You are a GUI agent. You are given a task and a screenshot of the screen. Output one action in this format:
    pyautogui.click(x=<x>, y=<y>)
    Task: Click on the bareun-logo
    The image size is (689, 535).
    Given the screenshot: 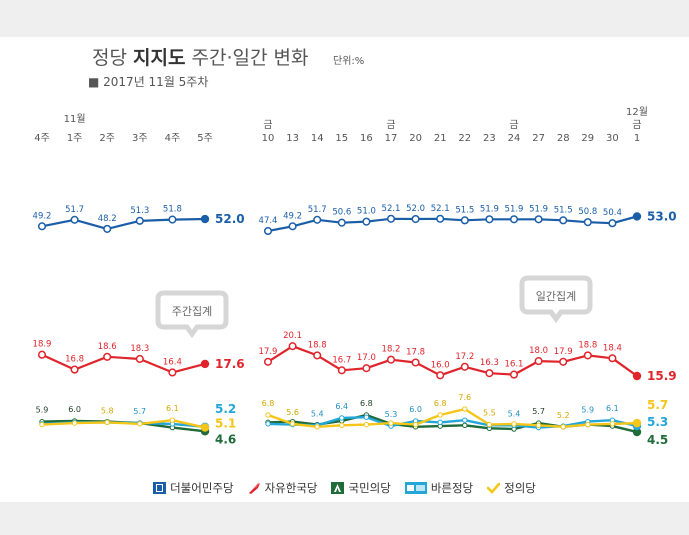 What is the action you would take?
    pyautogui.click(x=415, y=488)
    